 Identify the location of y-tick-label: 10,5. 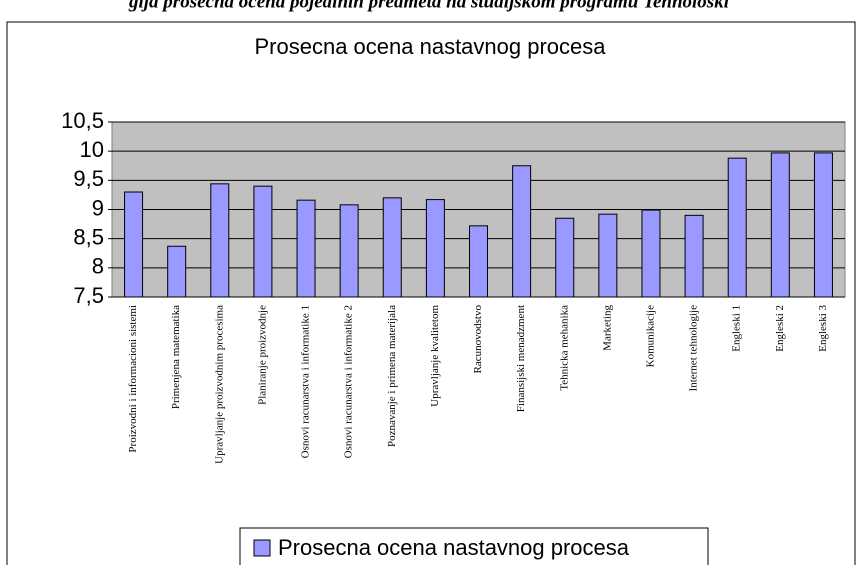
(82, 120).